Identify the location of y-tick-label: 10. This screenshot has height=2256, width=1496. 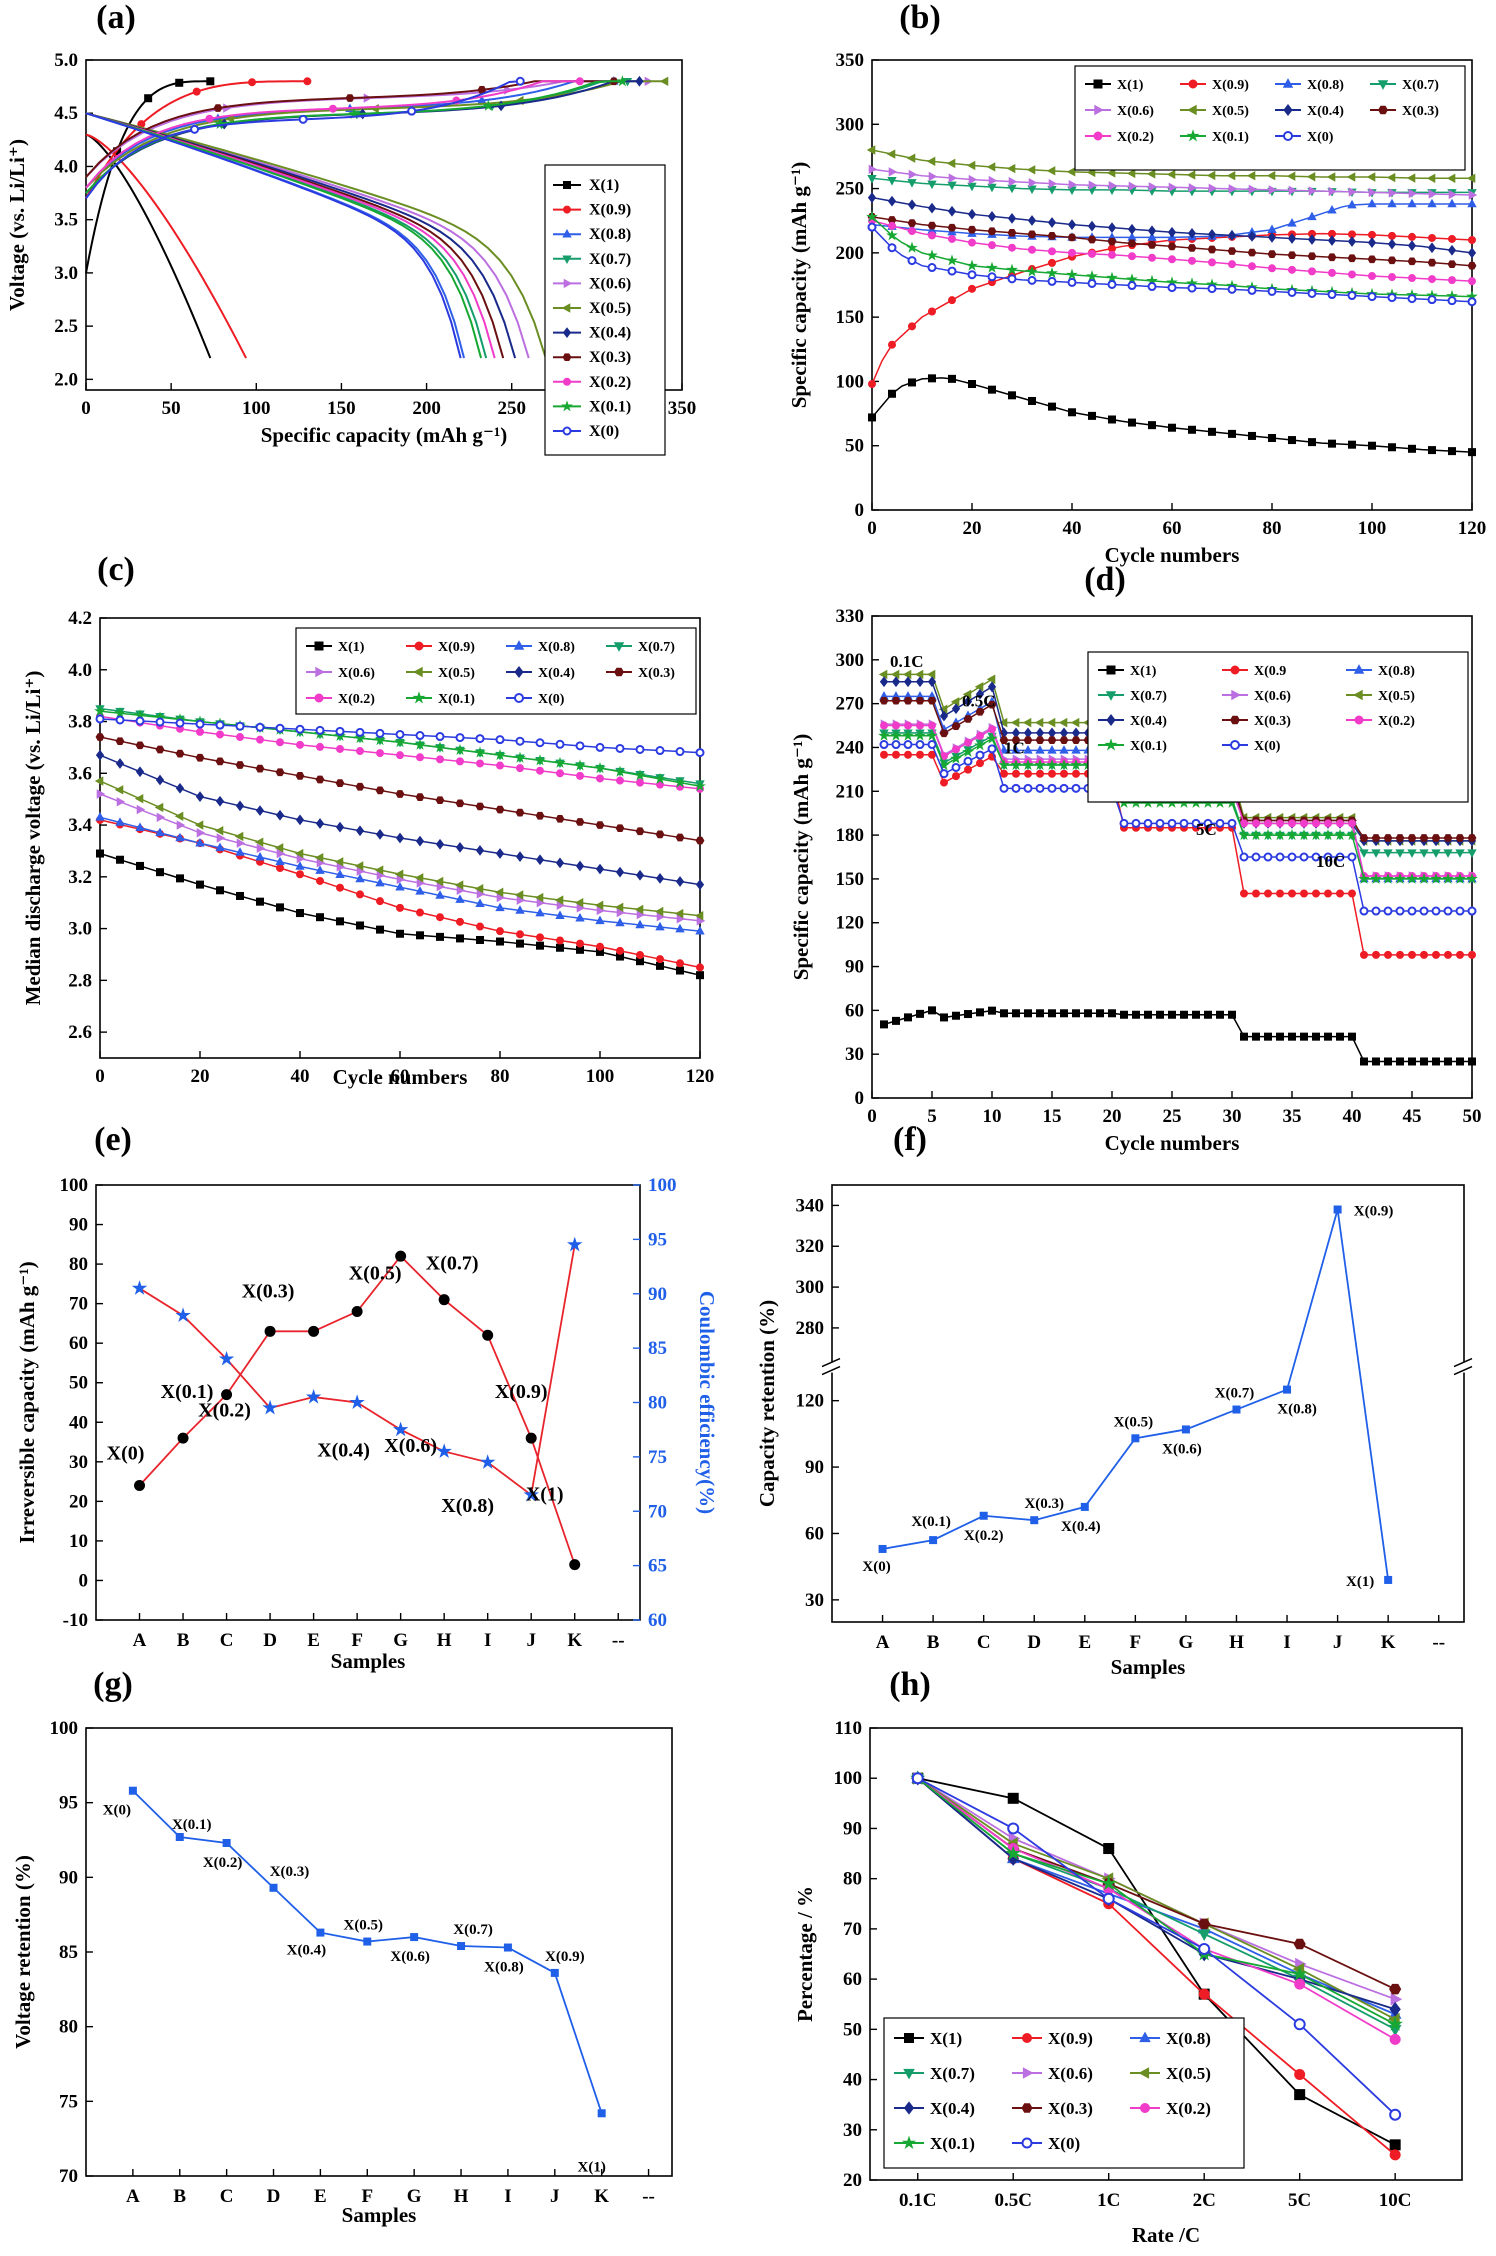
(78, 1541).